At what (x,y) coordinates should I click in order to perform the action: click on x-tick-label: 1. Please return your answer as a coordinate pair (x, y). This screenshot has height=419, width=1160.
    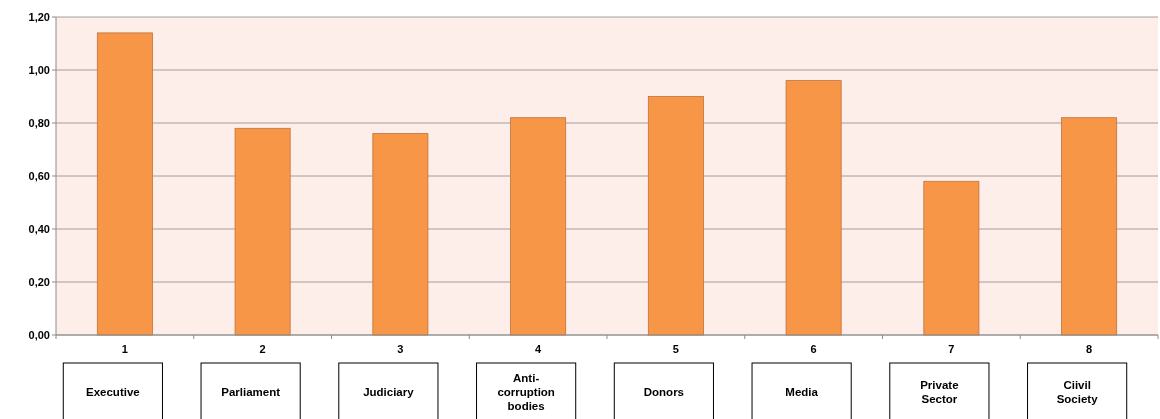
    Looking at the image, I should click on (124, 349).